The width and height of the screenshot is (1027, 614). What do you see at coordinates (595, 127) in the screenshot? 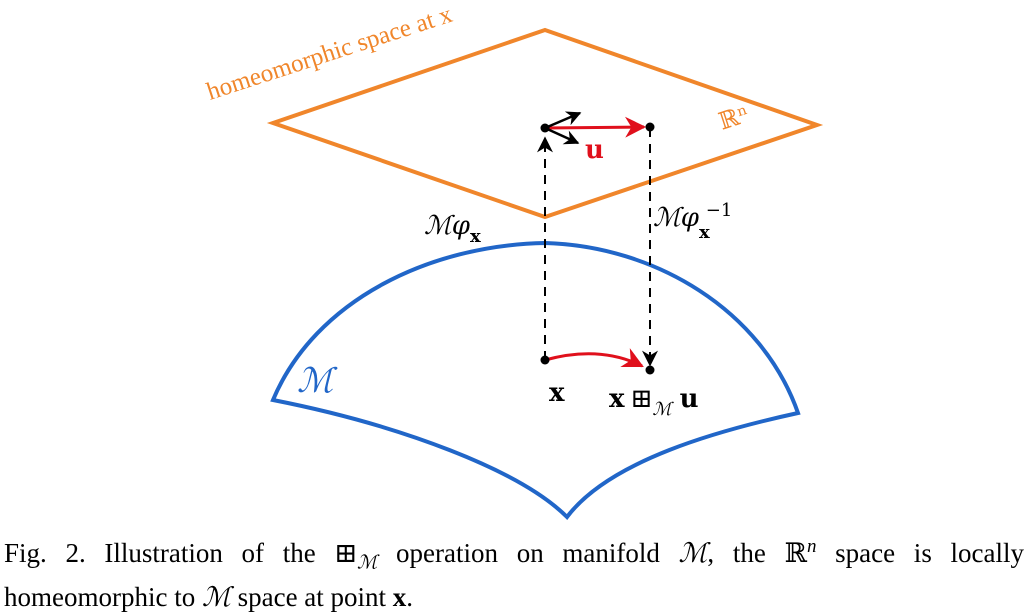
I see `vector-u-arrow` at bounding box center [595, 127].